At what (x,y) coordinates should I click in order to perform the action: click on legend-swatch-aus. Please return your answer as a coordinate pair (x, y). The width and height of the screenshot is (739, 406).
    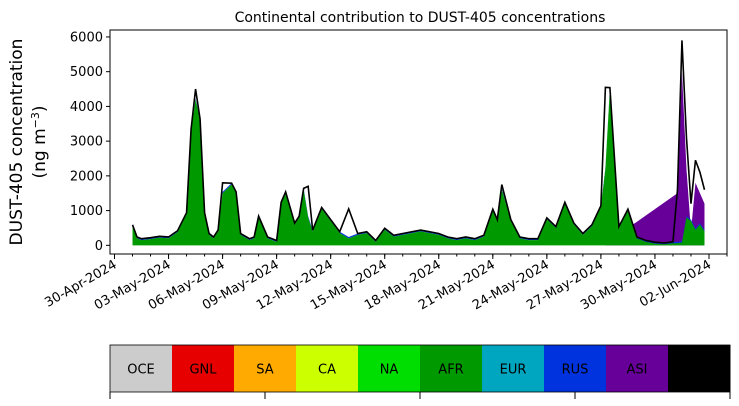
    Looking at the image, I should click on (699, 368).